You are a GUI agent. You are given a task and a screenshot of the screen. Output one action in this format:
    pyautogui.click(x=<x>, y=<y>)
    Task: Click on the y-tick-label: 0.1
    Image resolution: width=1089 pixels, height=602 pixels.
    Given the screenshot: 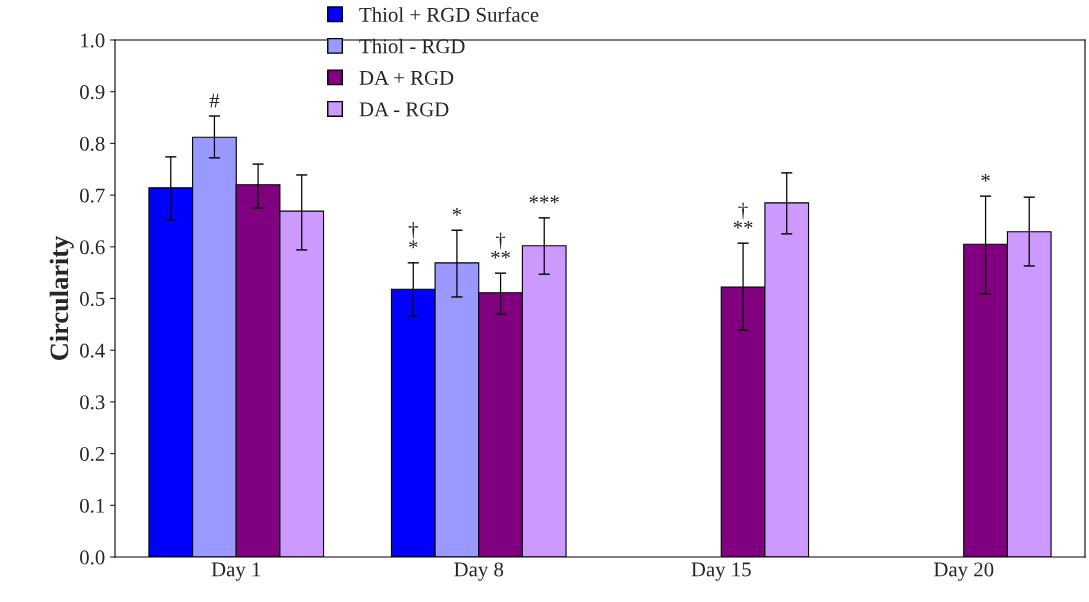 What is the action you would take?
    pyautogui.click(x=92, y=505)
    